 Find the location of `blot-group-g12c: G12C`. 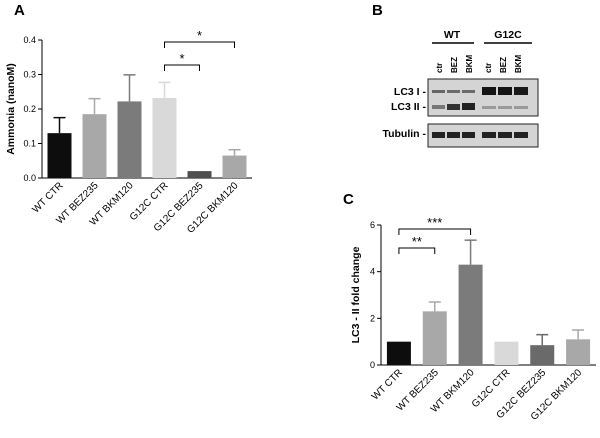

blot-group-g12c: G12C is located at coordinates (508, 35).